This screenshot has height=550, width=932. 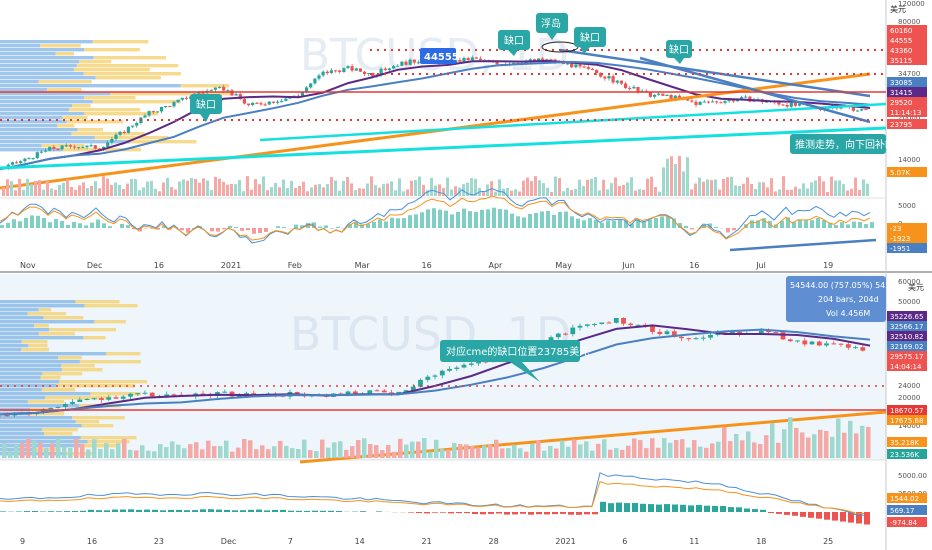 What do you see at coordinates (552, 26) in the screenshot?
I see `island-callout: 浮岛` at bounding box center [552, 26].